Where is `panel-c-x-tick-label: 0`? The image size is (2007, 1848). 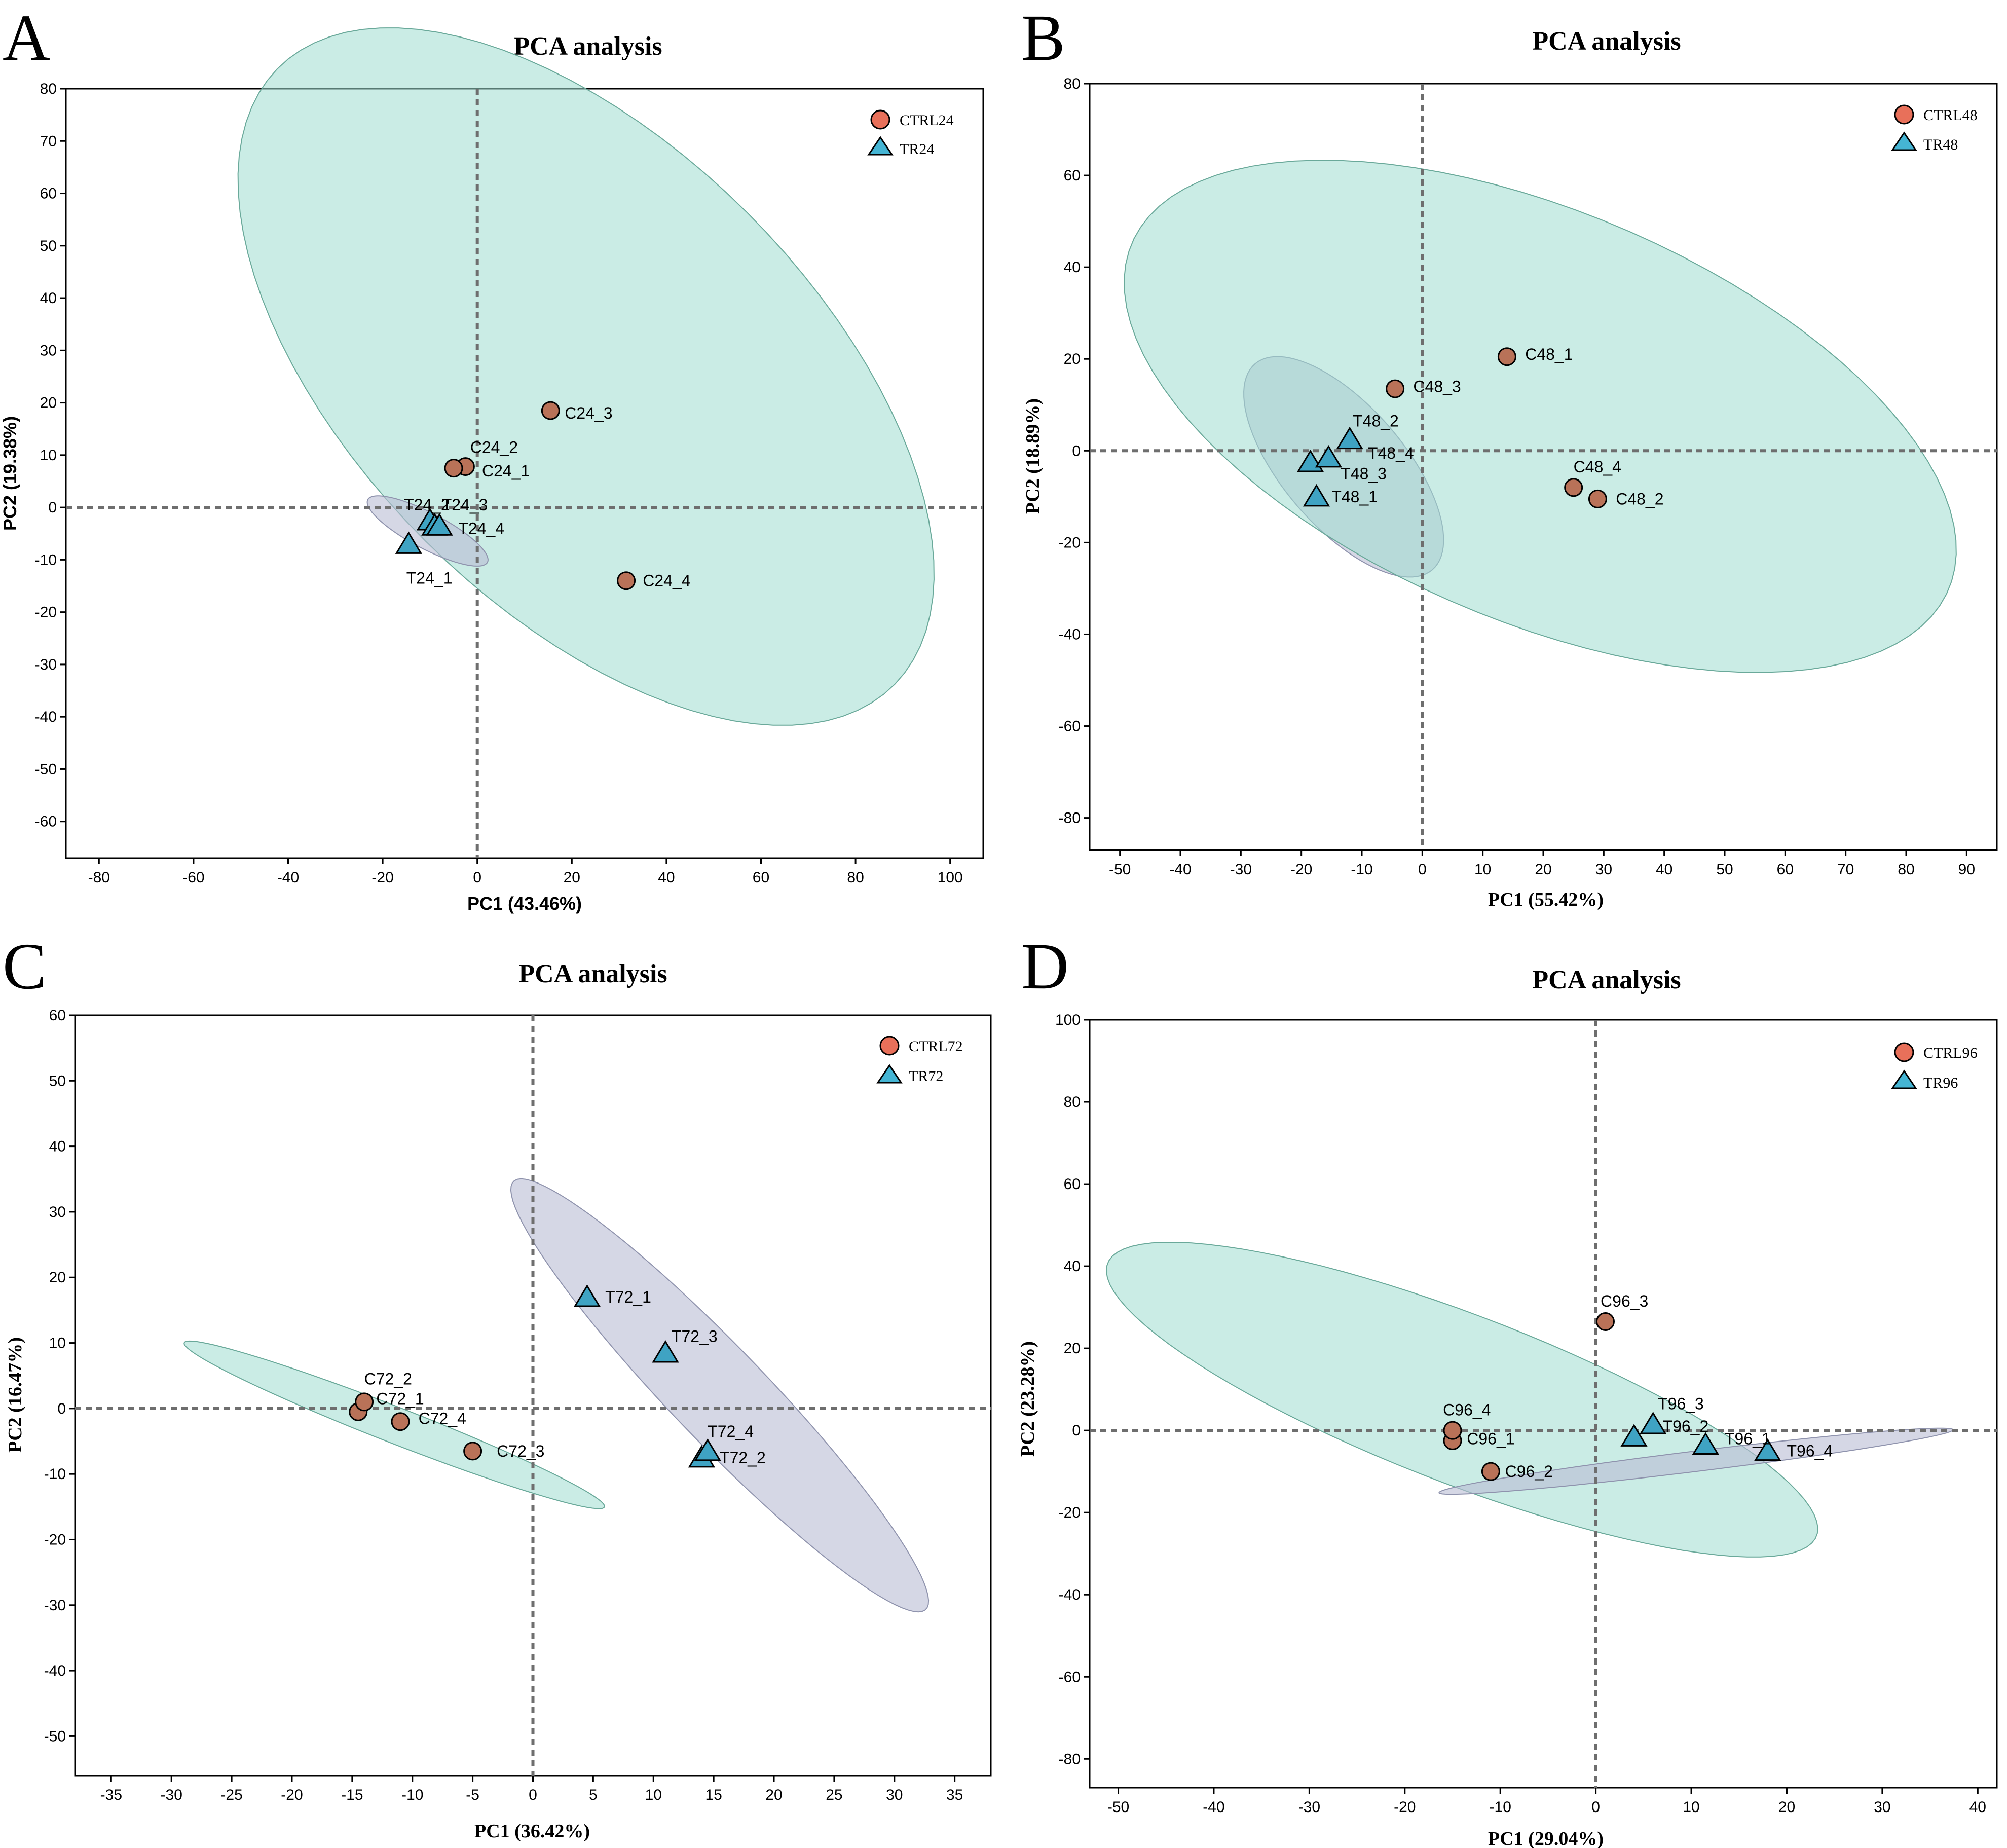 panel-c-x-tick-label: 0 is located at coordinates (533, 1795).